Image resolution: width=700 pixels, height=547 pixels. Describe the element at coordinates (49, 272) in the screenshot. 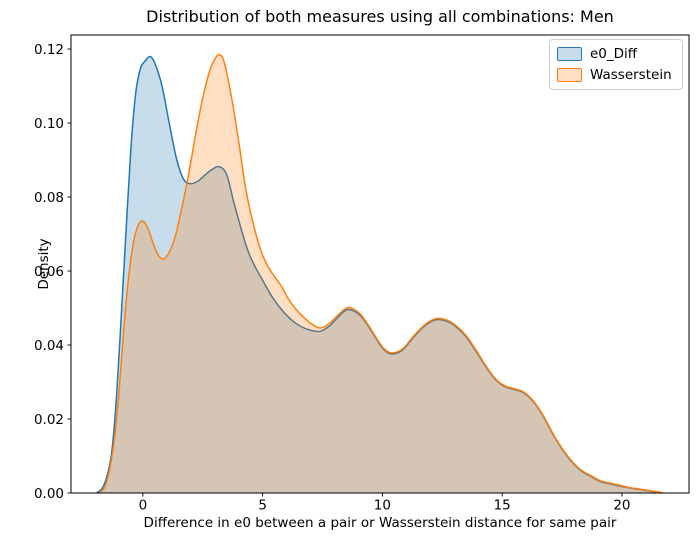

I see `y-tick-label: 0.06` at that location.